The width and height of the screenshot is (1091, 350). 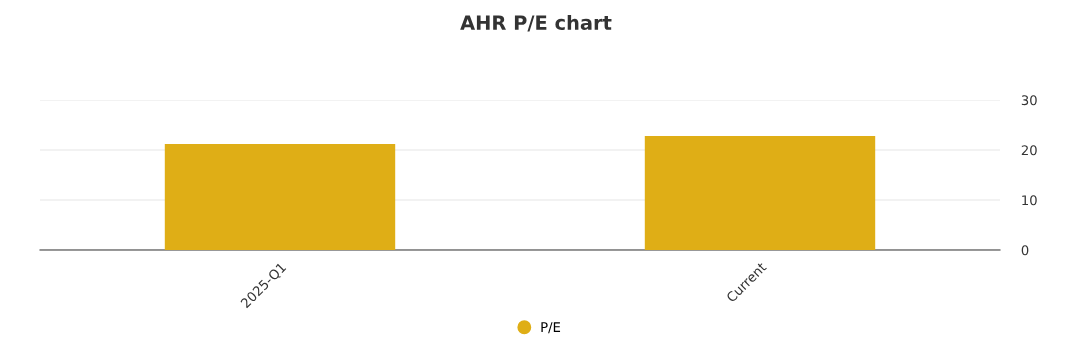 I want to click on chart-title: AHR P/E chart, so click(x=536, y=23).